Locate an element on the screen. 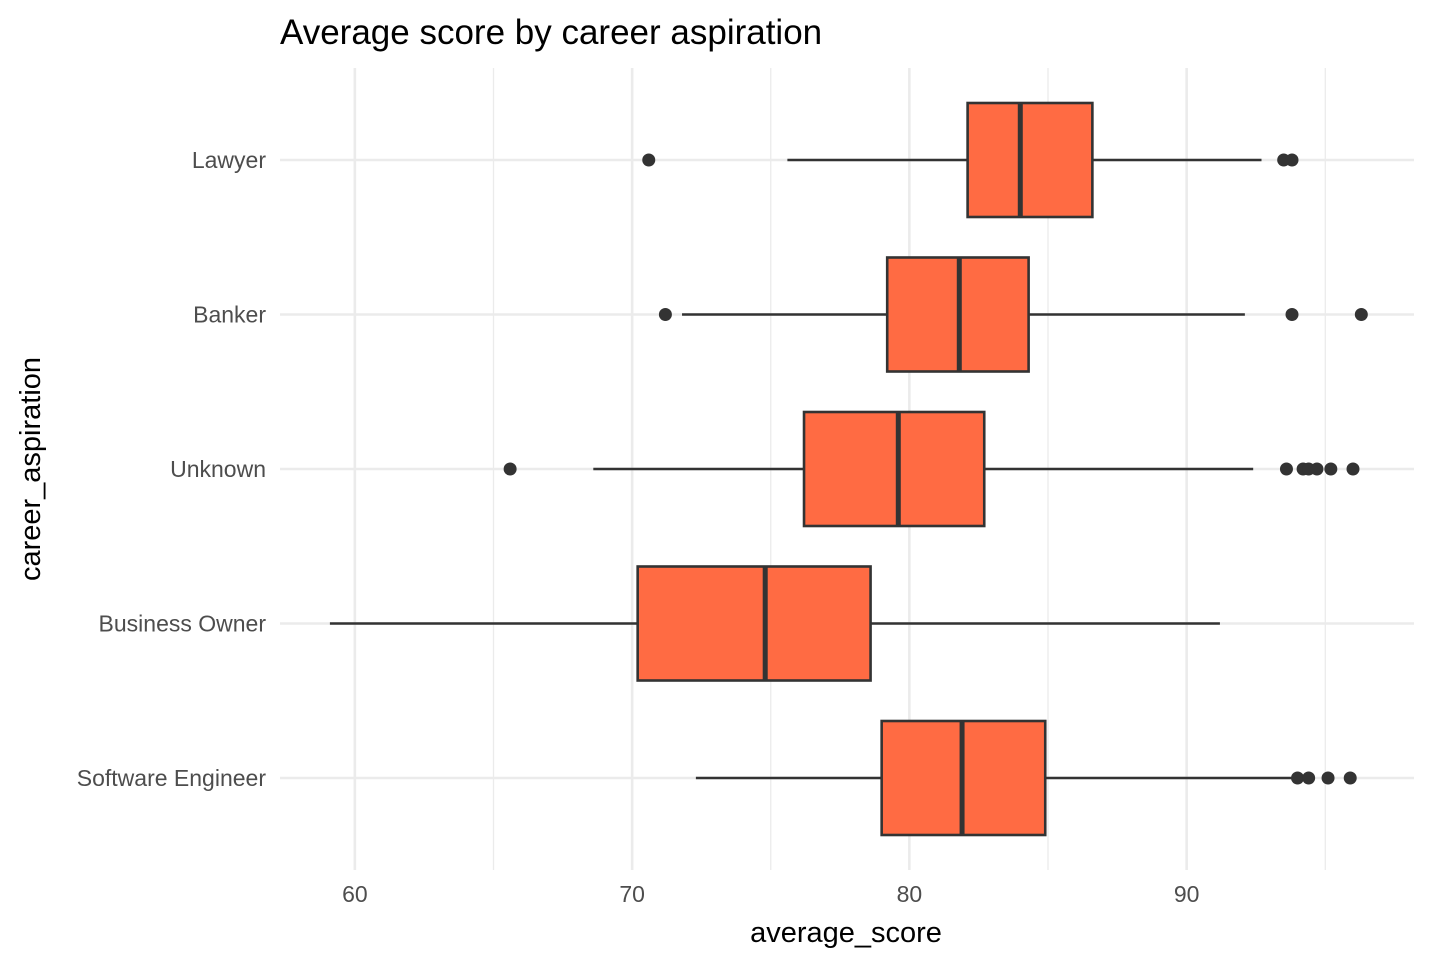 The image size is (1430, 963). x-tick-labels: 60 70 80 90 is located at coordinates (770, 894).